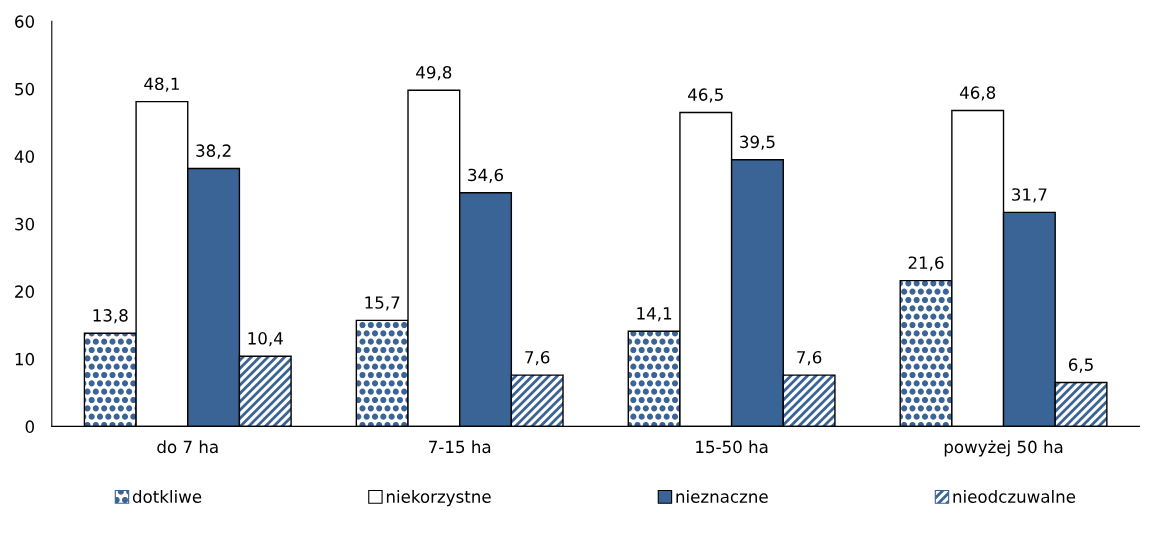  What do you see at coordinates (1003, 448) in the screenshot?
I see `x-tick-label: powyżej 50 ha` at bounding box center [1003, 448].